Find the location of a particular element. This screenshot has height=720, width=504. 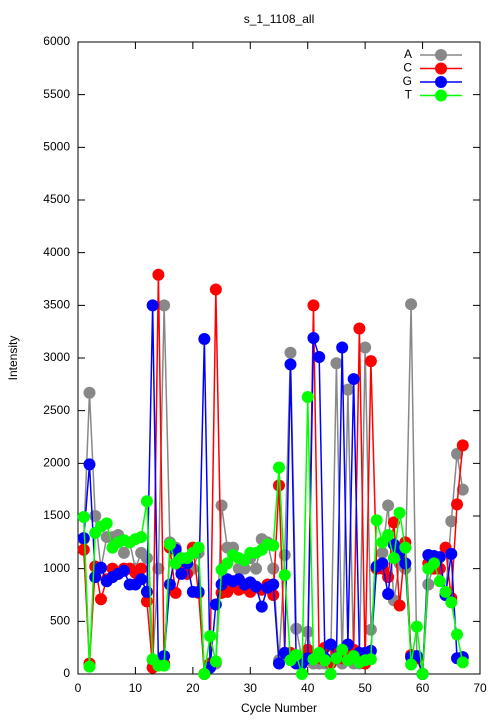

y-tick-label: 5000 is located at coordinates (56, 147).